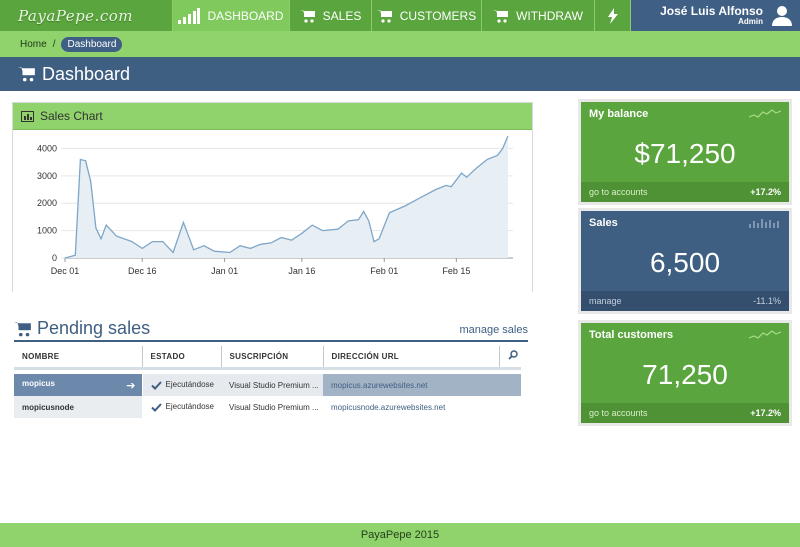 The height and width of the screenshot is (547, 800). I want to click on sales-change: -11.1%, so click(767, 301).